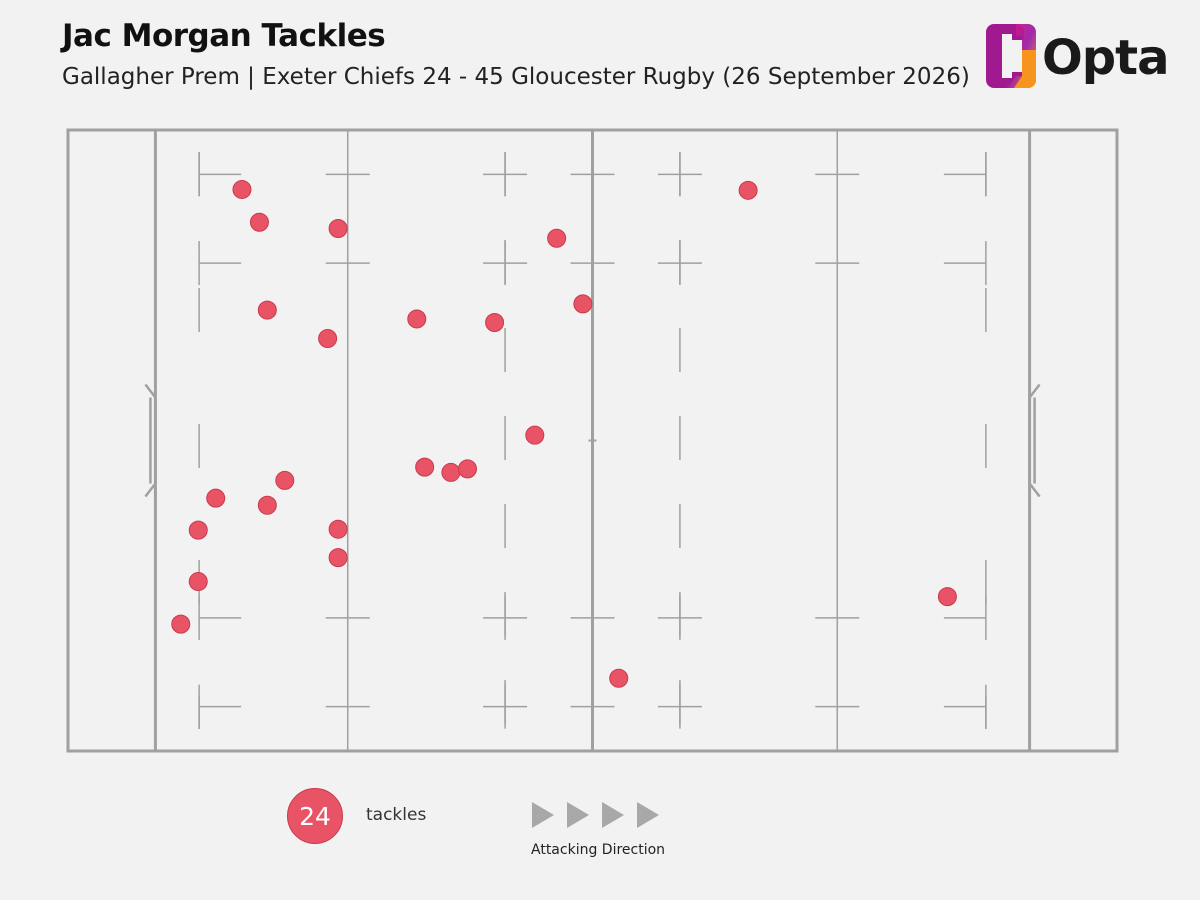 The image size is (1200, 900). What do you see at coordinates (1011, 56) in the screenshot?
I see `opta-logo-icon` at bounding box center [1011, 56].